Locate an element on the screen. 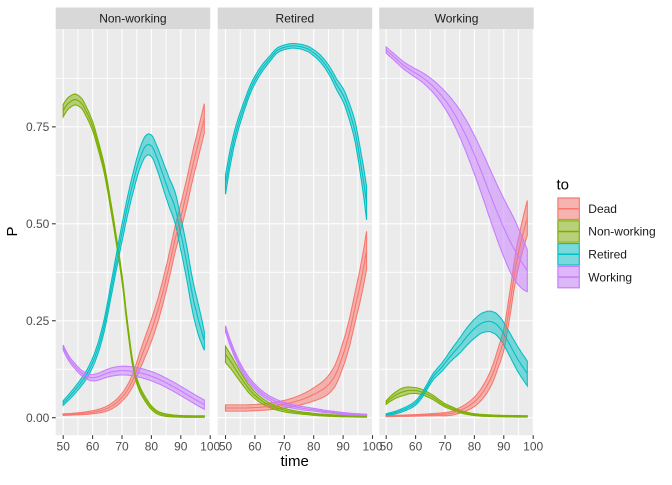  svg-text: 0.75 is located at coordinates (38, 127).